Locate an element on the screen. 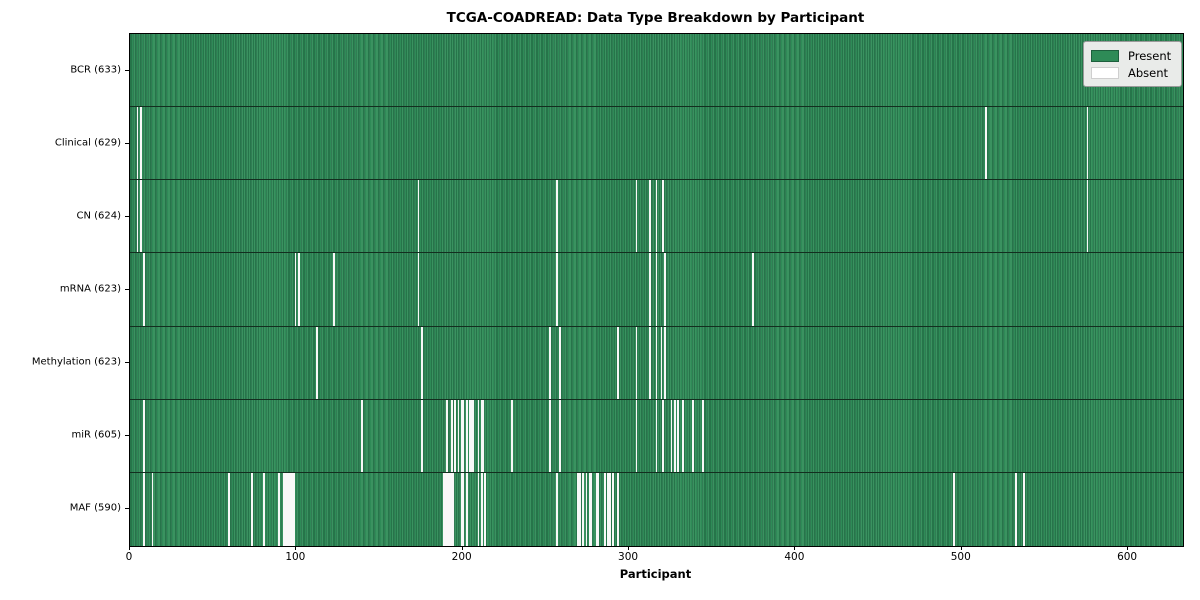 The width and height of the screenshot is (1200, 600). x-tick-label: 600 is located at coordinates (1127, 557).